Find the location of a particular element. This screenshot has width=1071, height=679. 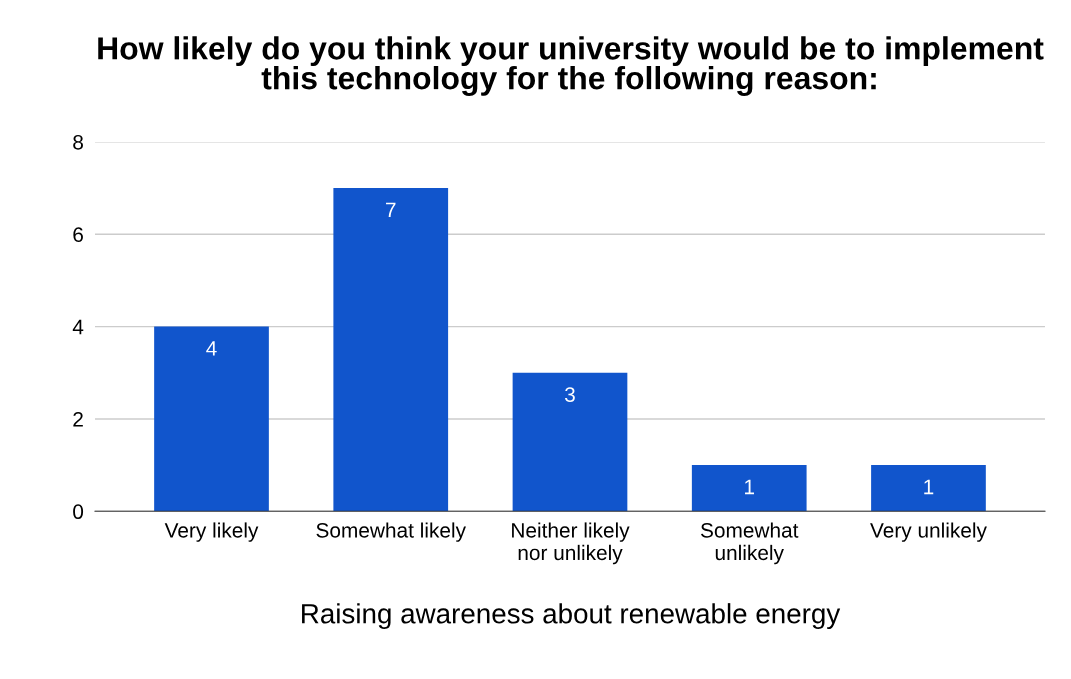

y-tick-label: 4 is located at coordinates (78, 327).